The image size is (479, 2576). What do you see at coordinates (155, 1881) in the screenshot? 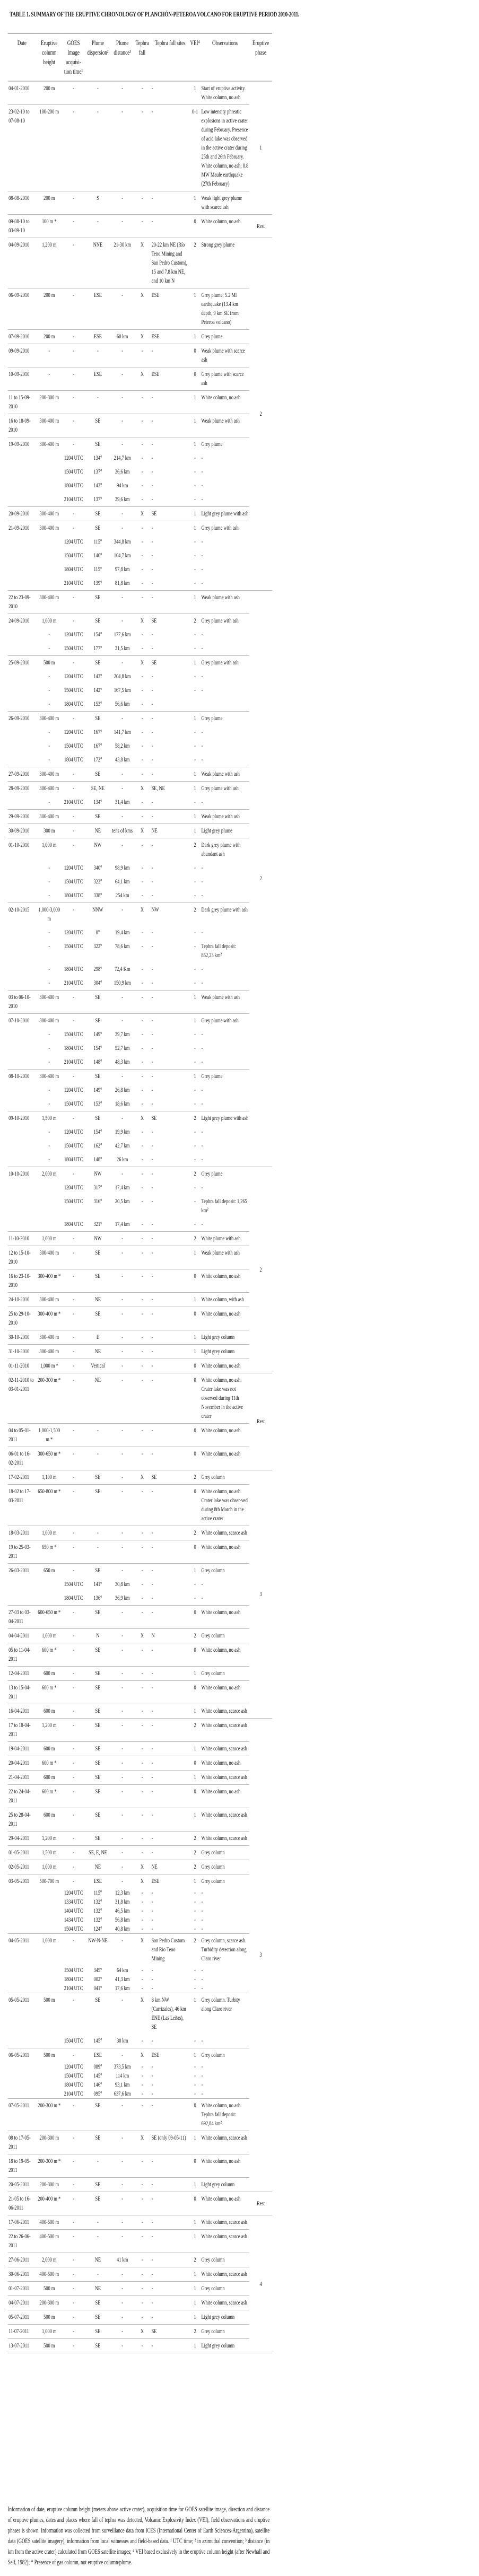
I see `cell-tephra-fall-sites: ESE` at bounding box center [155, 1881].